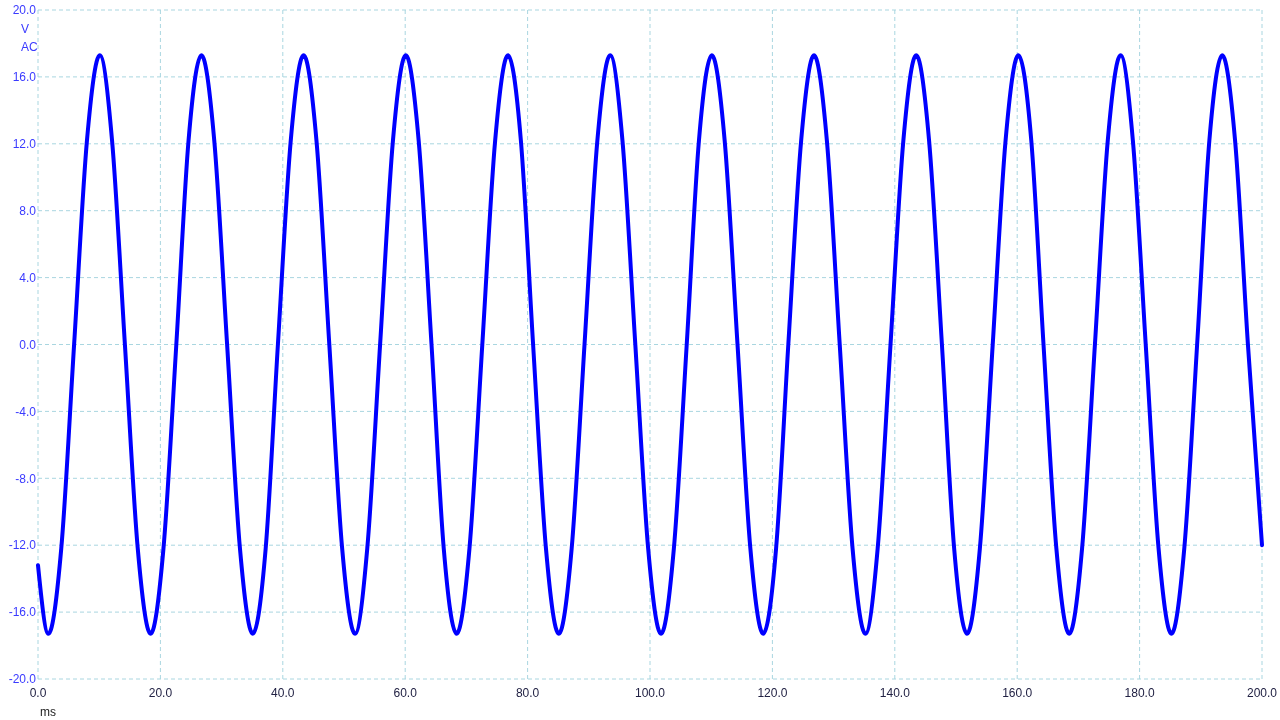  What do you see at coordinates (1262, 693) in the screenshot?
I see `x-tick-label: 200.0` at bounding box center [1262, 693].